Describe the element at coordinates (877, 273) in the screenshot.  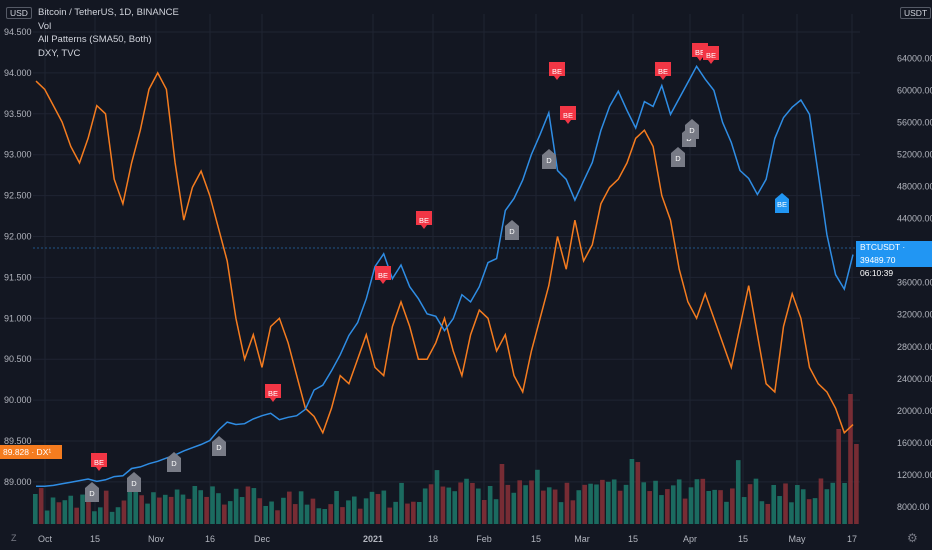
I see `btc-tag-countdown: 06:10:39` at that location.